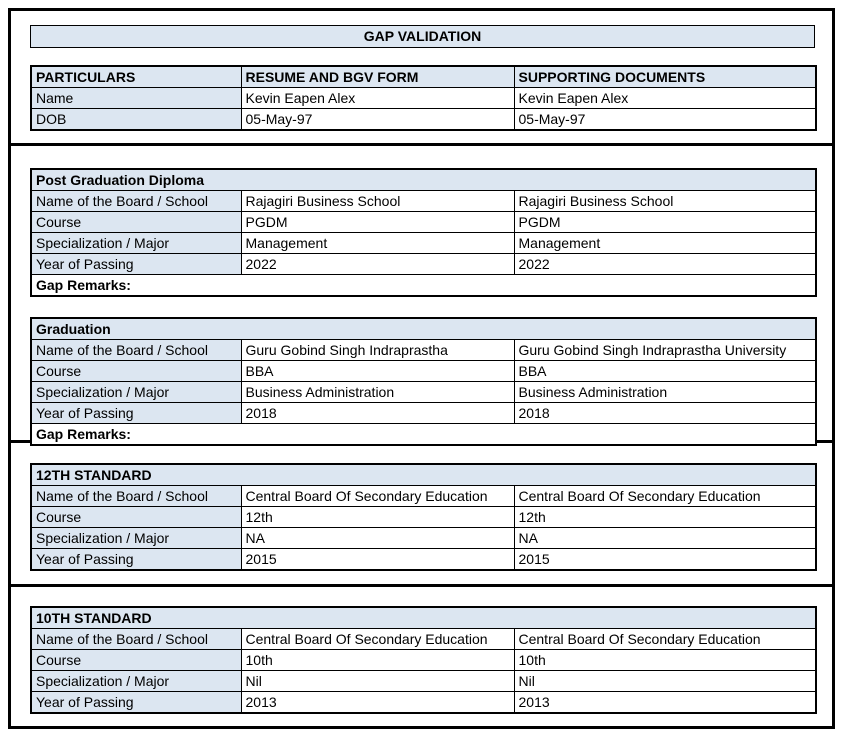 This screenshot has width=843, height=737. Describe the element at coordinates (377, 371) in the screenshot. I see `resume-value: BBA` at that location.